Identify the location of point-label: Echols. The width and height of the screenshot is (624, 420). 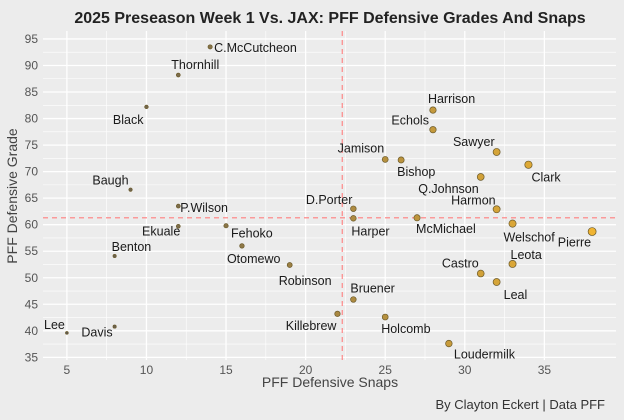
(410, 121).